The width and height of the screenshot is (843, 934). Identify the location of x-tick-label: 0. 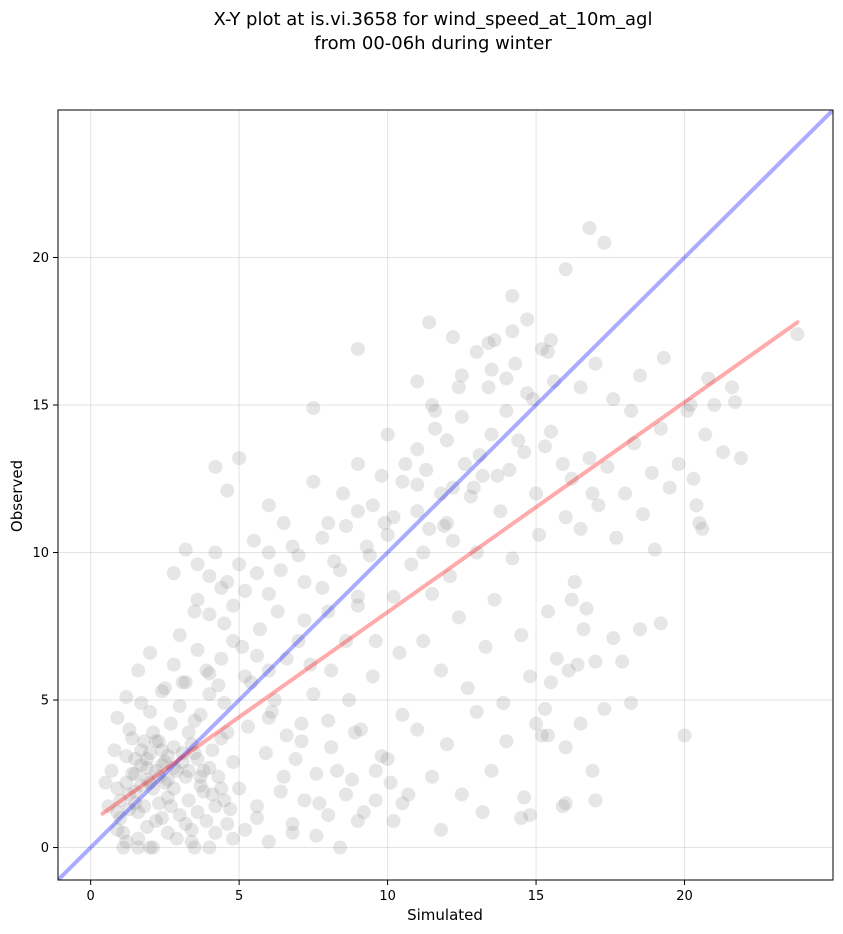
(91, 896).